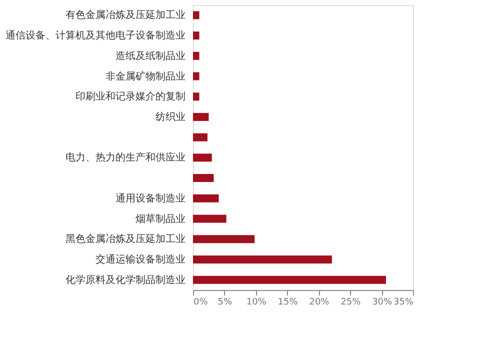 The width and height of the screenshot is (499, 353). I want to click on y-tick-label: 电力、热力的生产和供应业, so click(126, 158).